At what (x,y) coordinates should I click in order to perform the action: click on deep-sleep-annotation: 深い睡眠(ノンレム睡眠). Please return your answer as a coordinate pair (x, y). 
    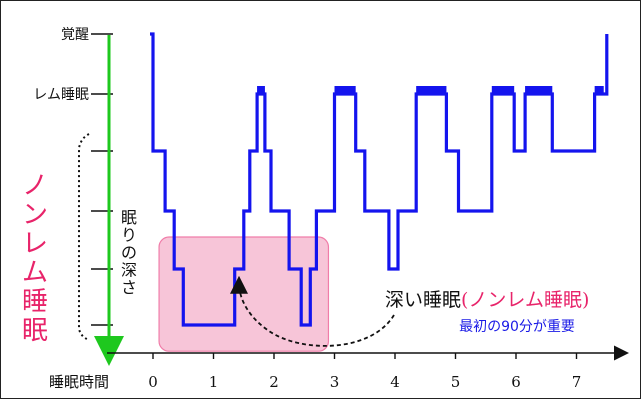
    Looking at the image, I should click on (487, 300).